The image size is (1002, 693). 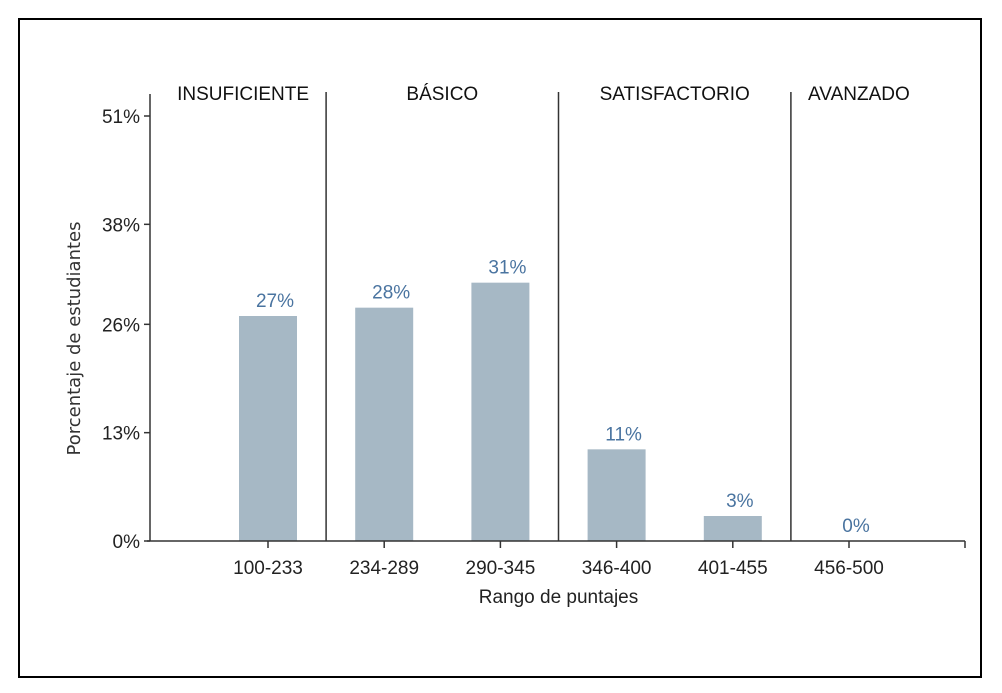 What do you see at coordinates (268, 568) in the screenshot?
I see `x-tick-label: 100-233` at bounding box center [268, 568].